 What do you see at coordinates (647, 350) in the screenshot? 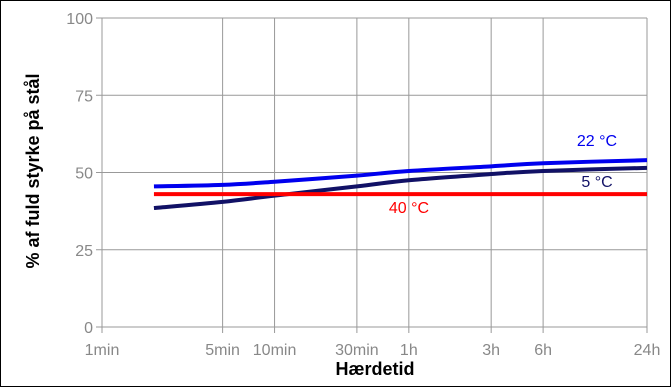
I see `x-tick-label: 24h` at bounding box center [647, 350].